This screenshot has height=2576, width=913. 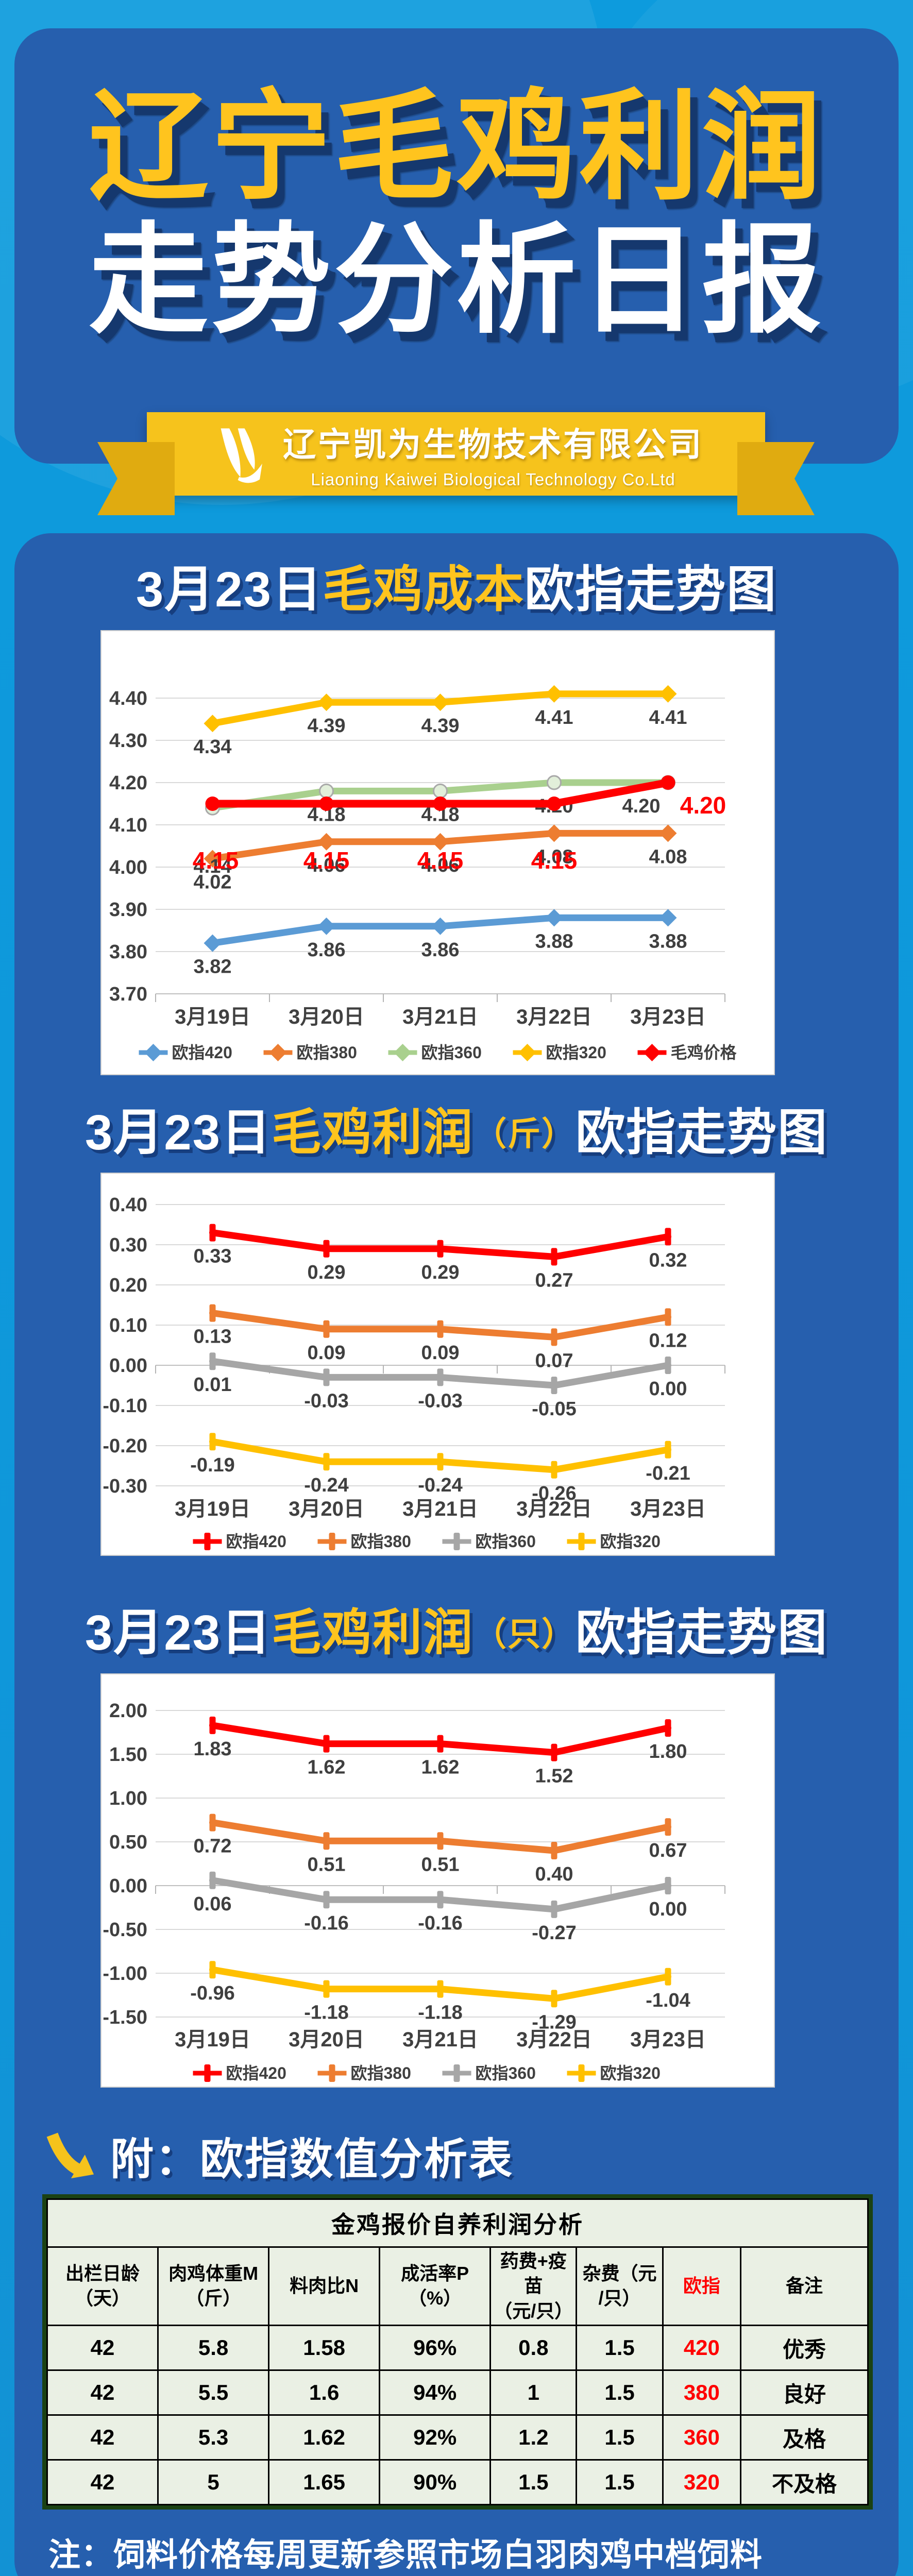 I want to click on data-label: 0.29, so click(x=327, y=1272).